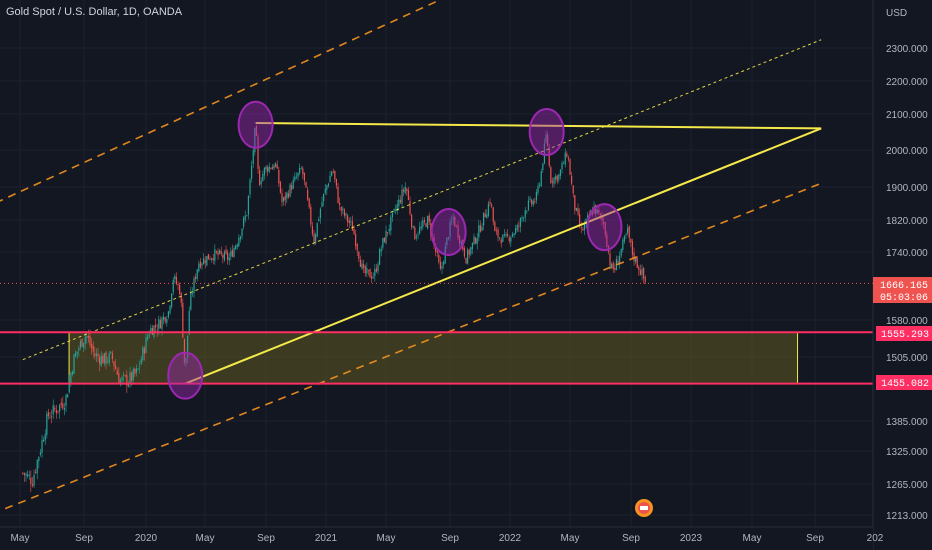  Describe the element at coordinates (450, 538) in the screenshot. I see `time-tick-label: Sep` at that location.